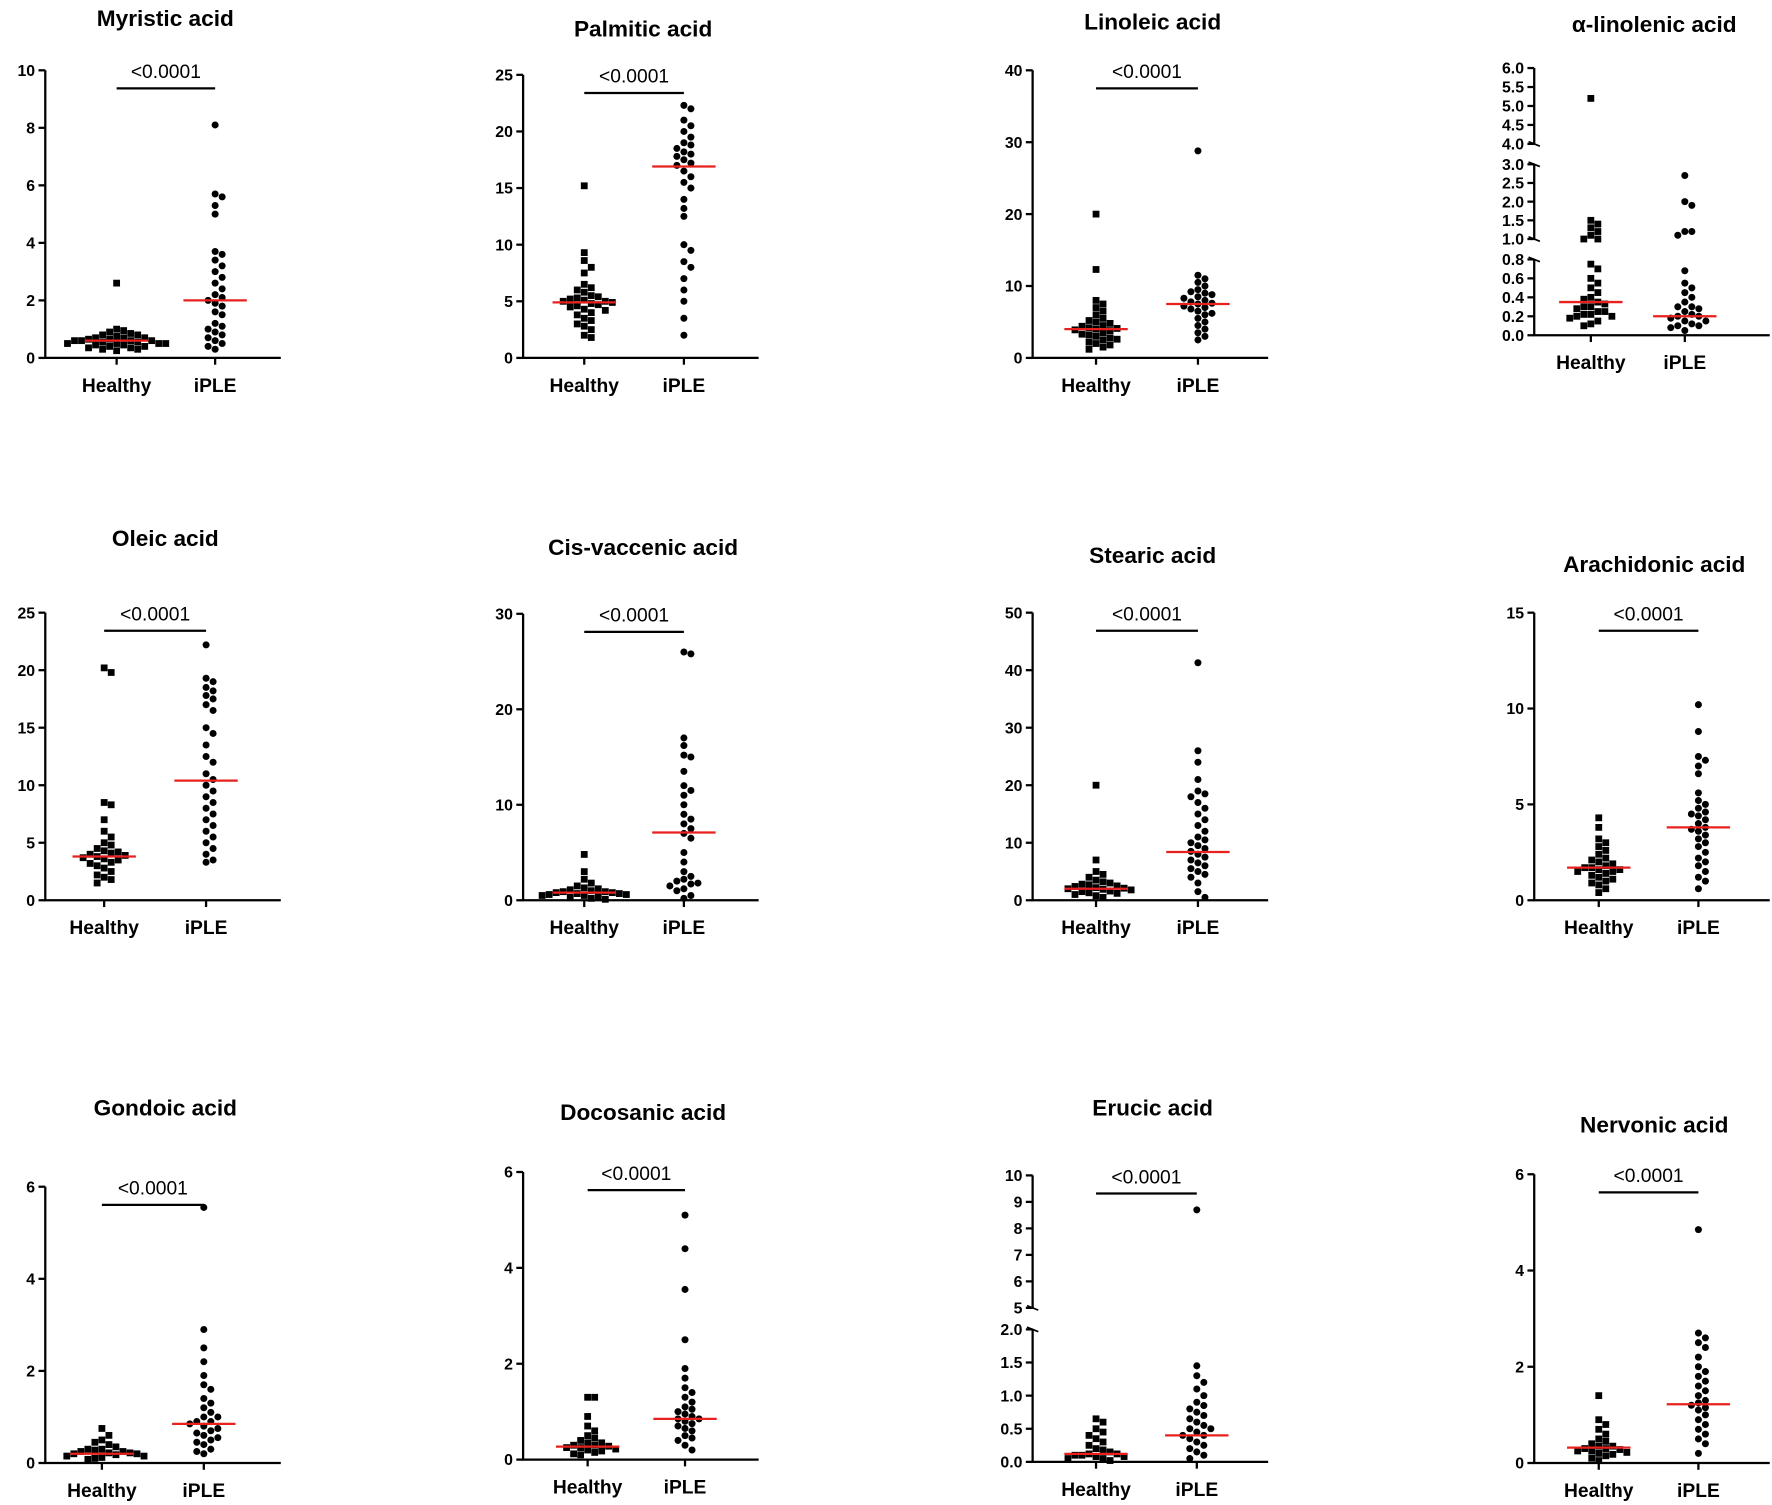  Describe the element at coordinates (1513, 202) in the screenshot. I see `y-tick-label: 2.0` at that location.